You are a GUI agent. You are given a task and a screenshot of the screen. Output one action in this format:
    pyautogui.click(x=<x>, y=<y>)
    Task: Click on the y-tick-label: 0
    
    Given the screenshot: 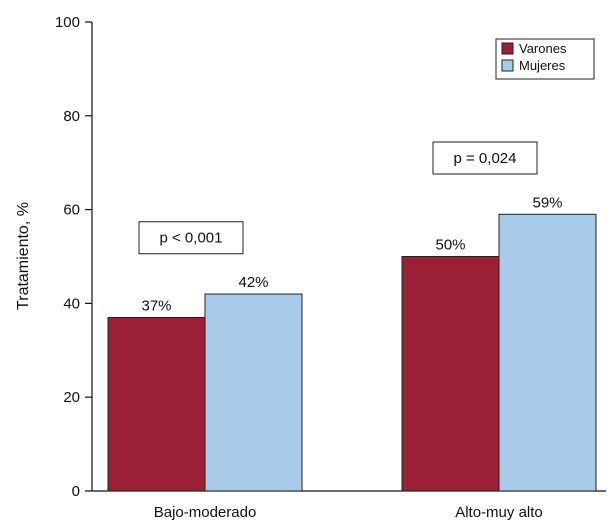 What is the action you would take?
    pyautogui.click(x=76, y=491)
    